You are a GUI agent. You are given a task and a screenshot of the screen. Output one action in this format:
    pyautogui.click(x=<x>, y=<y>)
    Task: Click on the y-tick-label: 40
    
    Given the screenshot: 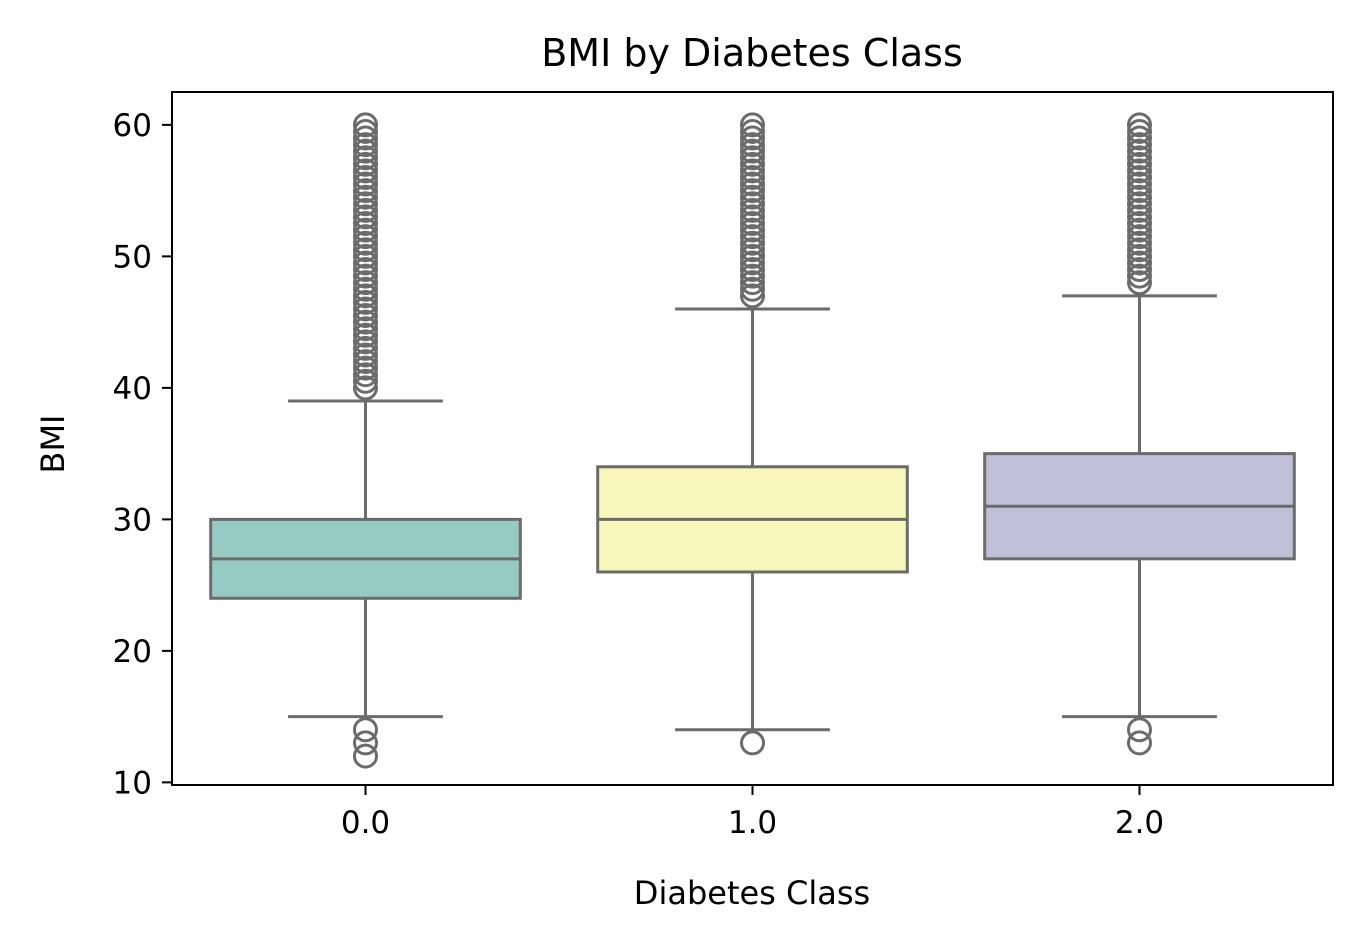 What is the action you would take?
    pyautogui.click(x=132, y=389)
    